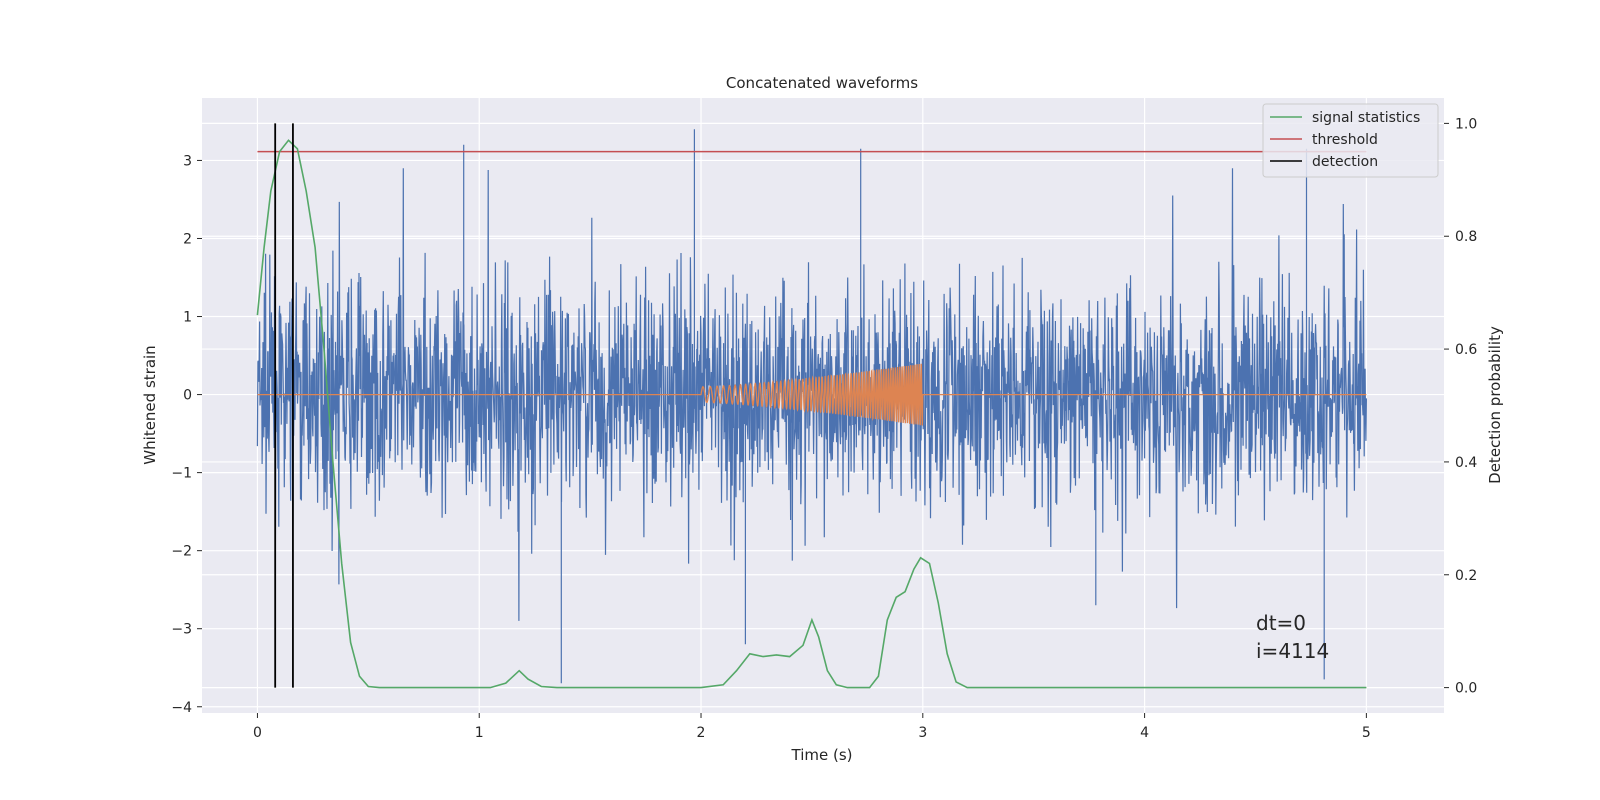 The image size is (1600, 800). I want to click on y2-tick-label: 0.8, so click(1466, 237).